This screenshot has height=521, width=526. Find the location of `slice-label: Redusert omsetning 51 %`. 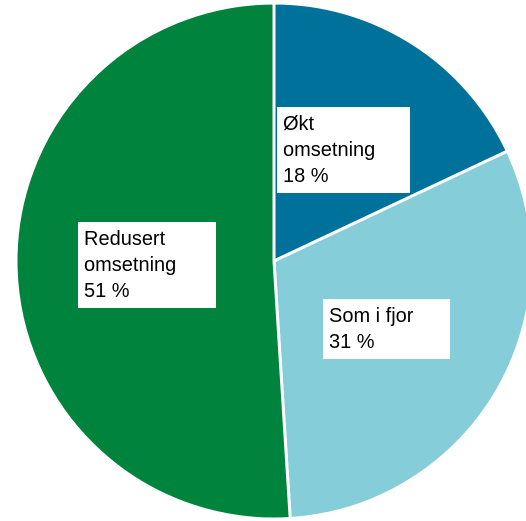

slice-label: Redusert omsetning 51 % is located at coordinates (147, 265).